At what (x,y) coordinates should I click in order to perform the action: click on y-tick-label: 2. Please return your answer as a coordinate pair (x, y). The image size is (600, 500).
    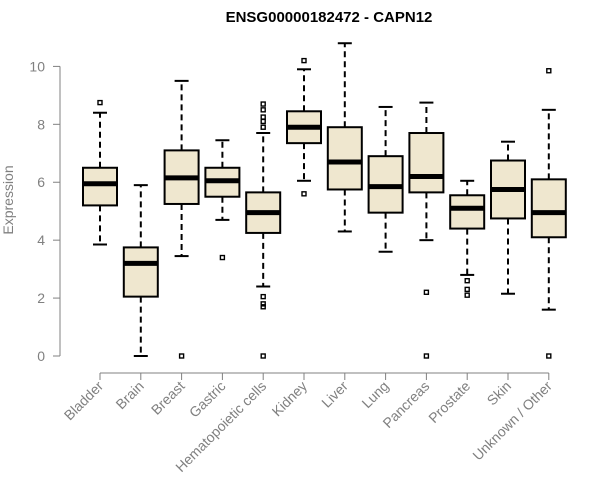
    Looking at the image, I should click on (41, 298).